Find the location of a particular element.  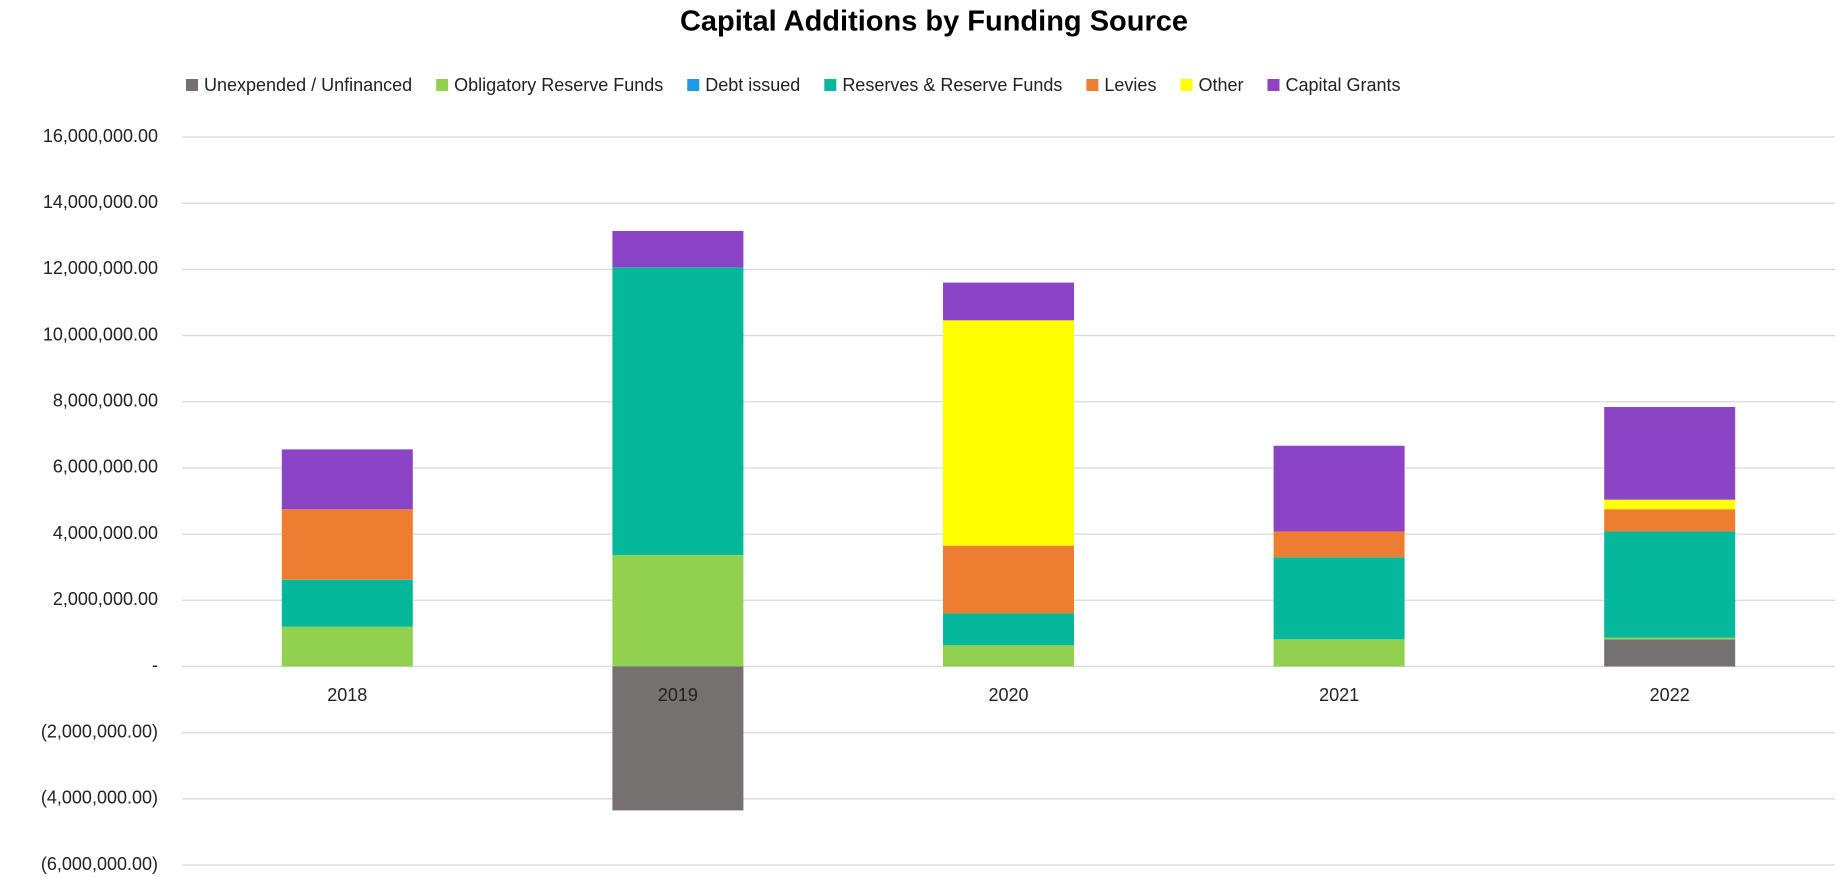

y-tick-label: 12,000,000.00 is located at coordinates (100, 268).